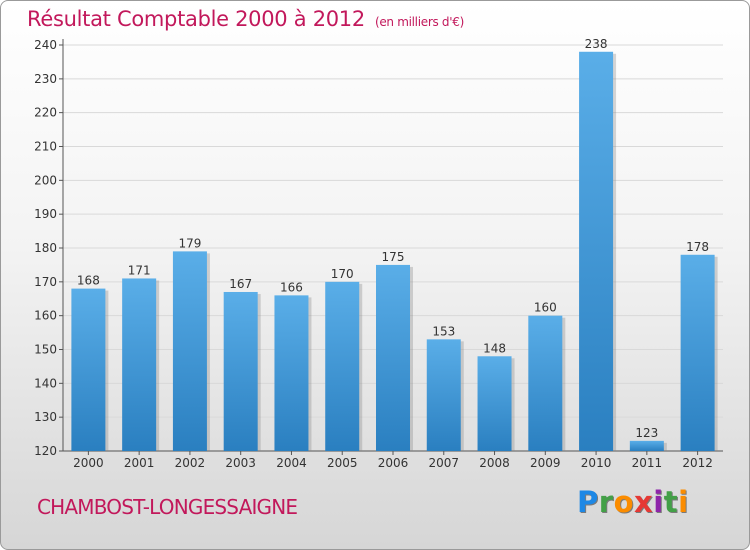 The width and height of the screenshot is (750, 550). I want to click on data-label: 238, so click(596, 44).